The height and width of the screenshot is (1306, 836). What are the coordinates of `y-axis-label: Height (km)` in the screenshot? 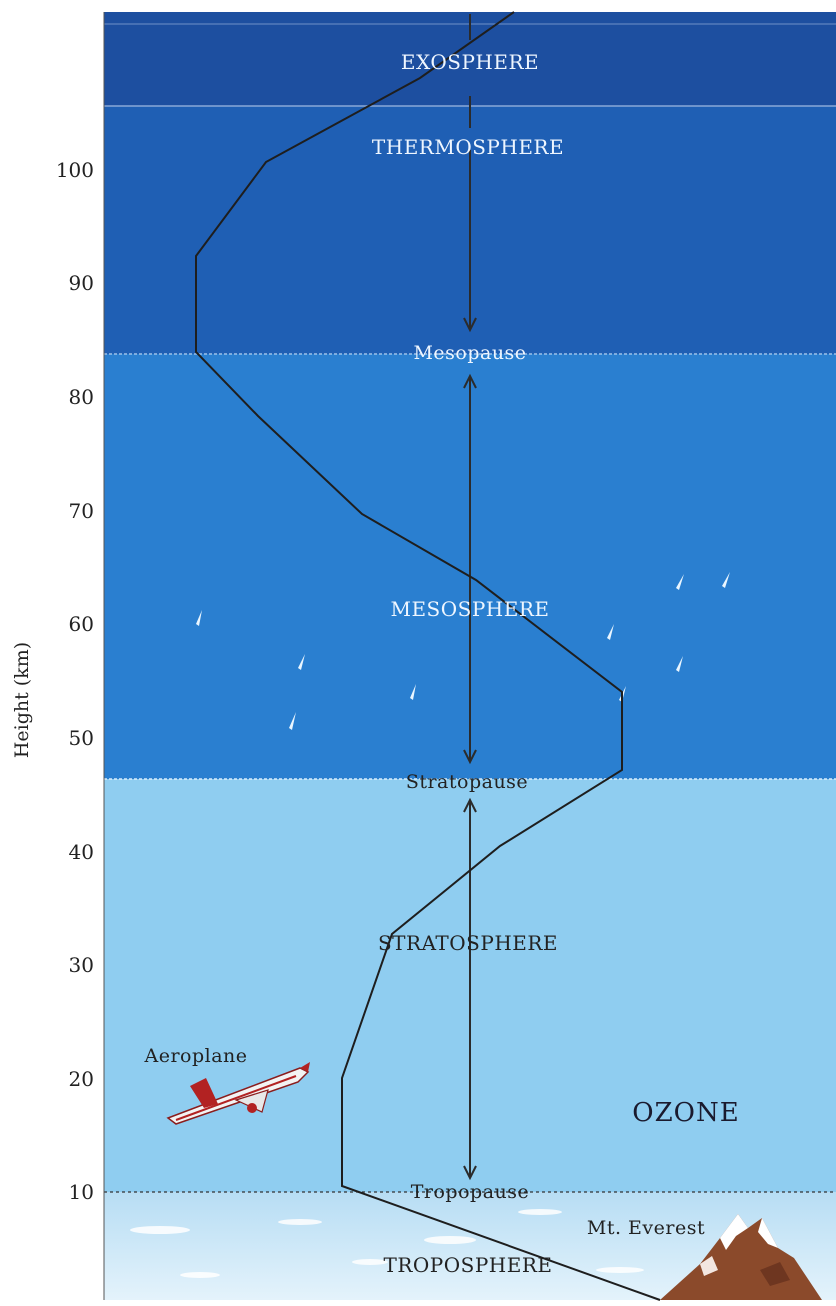 It's located at (22, 700).